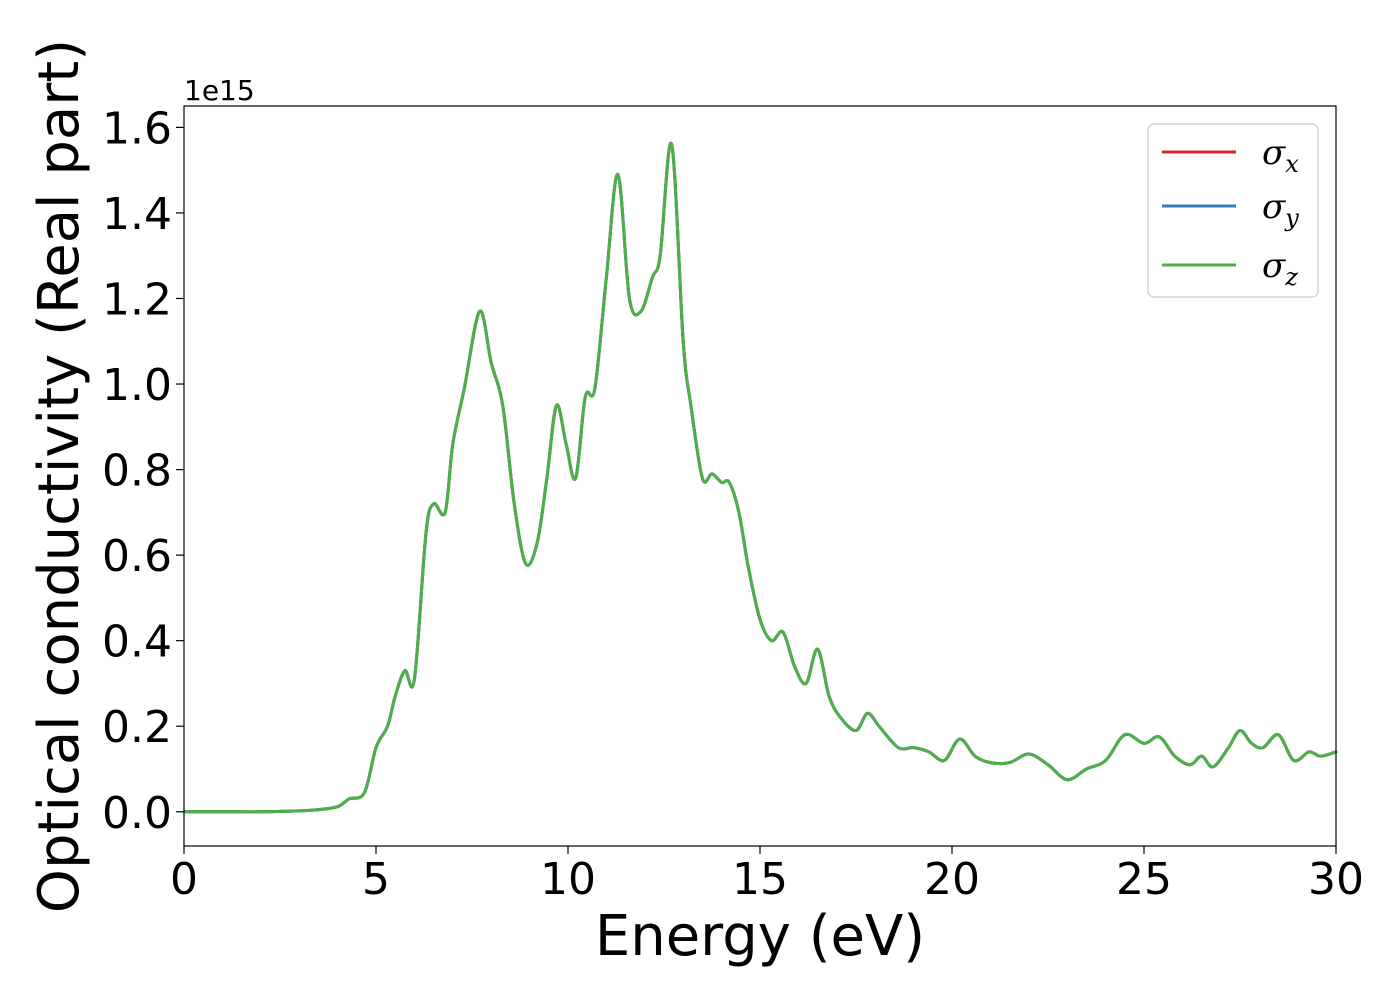  I want to click on y-axis-label: Optical conductivity (Real part), so click(59, 476).